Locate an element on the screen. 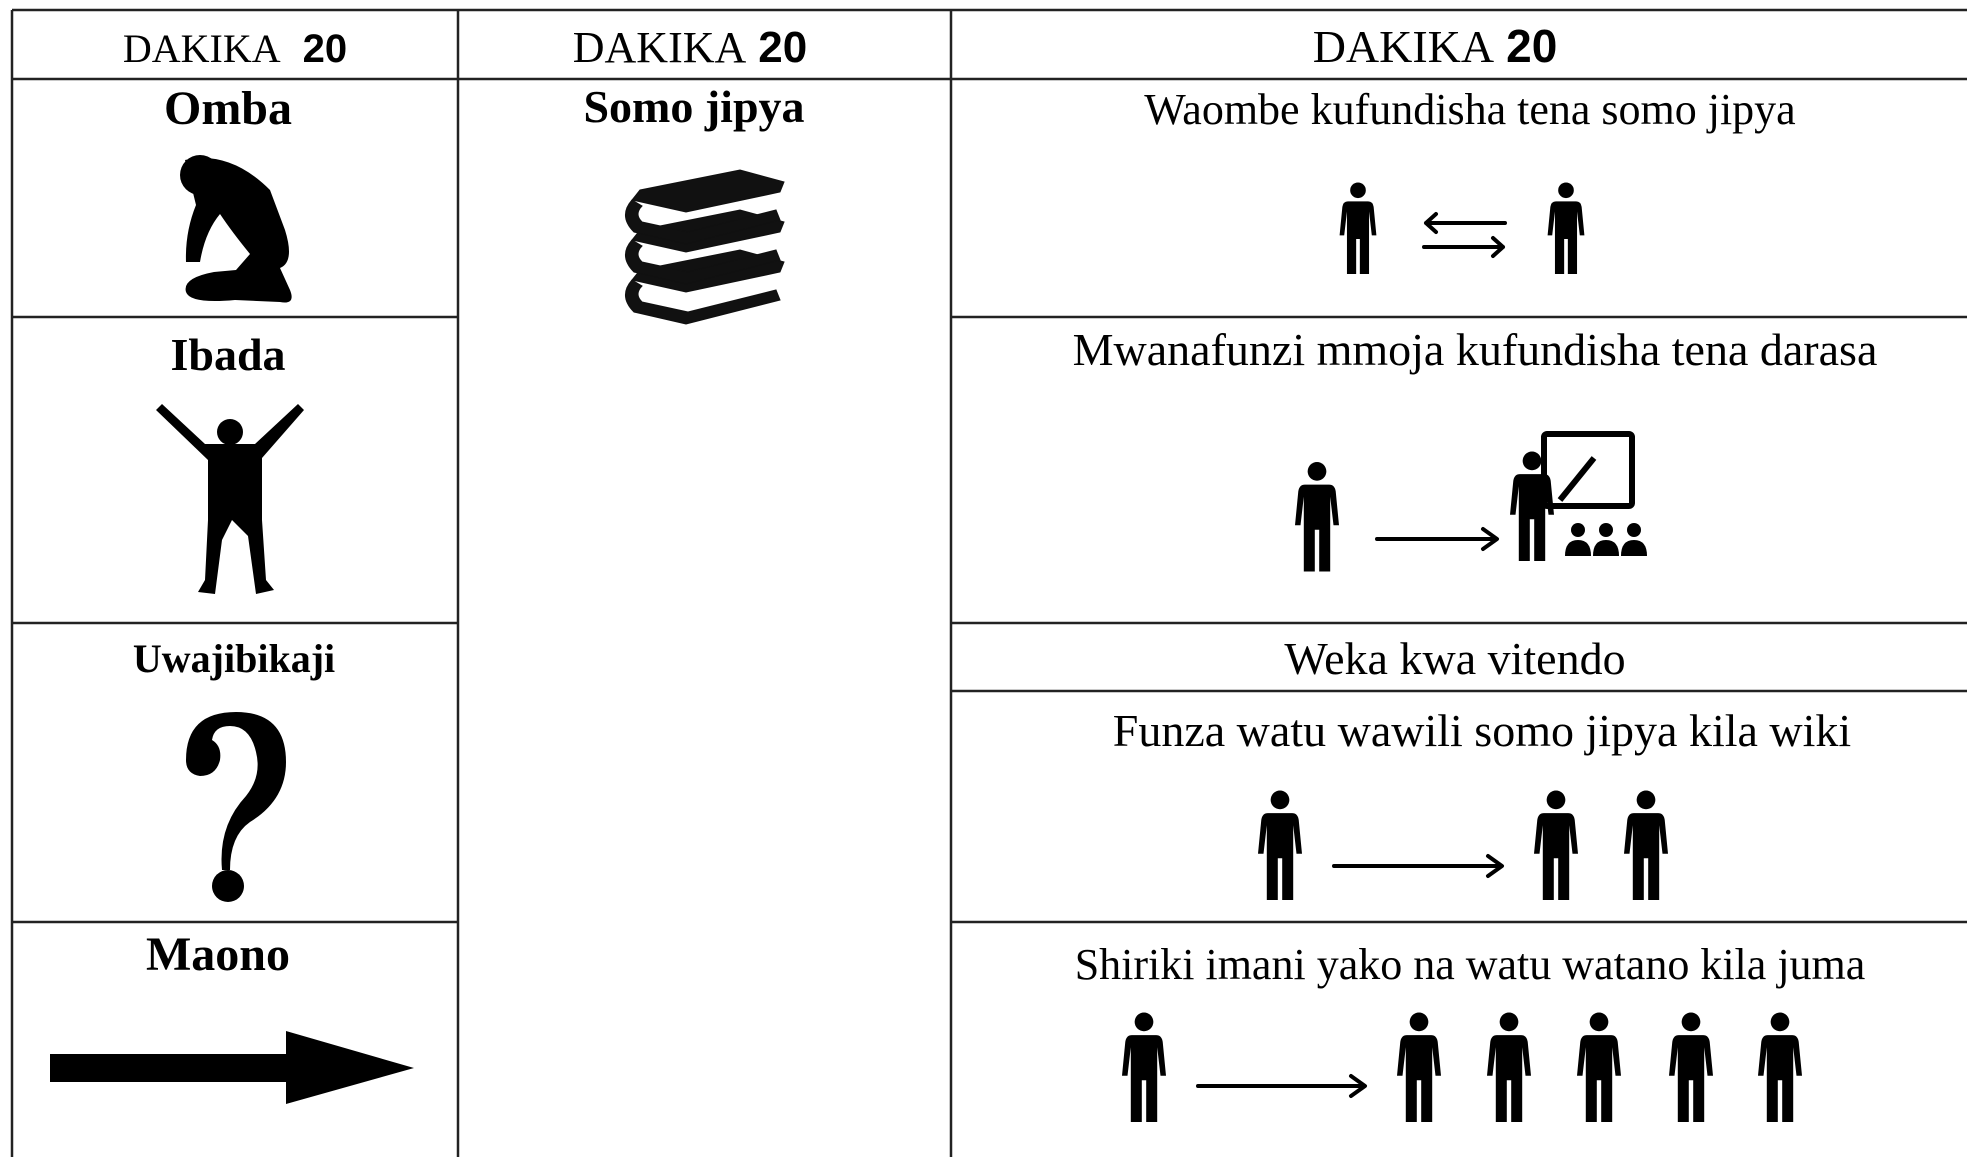  activity-title: Maono is located at coordinates (218, 954).